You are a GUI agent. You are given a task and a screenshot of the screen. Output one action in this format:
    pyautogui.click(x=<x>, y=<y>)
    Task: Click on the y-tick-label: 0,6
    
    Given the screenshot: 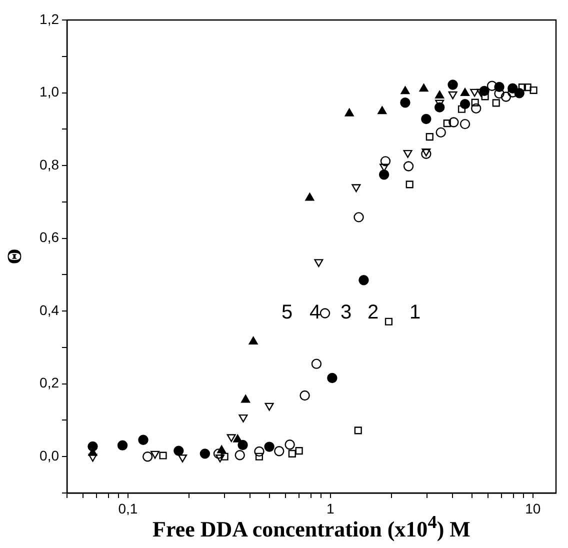 What is the action you would take?
    pyautogui.click(x=50, y=237)
    